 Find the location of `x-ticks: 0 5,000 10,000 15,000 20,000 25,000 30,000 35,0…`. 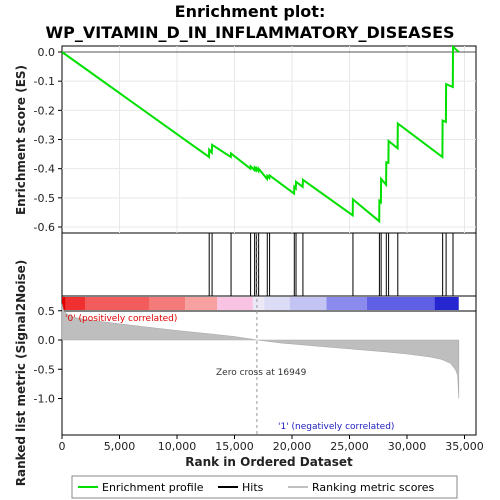

x-ticks: 0 5,000 10,000 15,000 20,000 25,000 30,000 35,0… is located at coordinates (271, 444).